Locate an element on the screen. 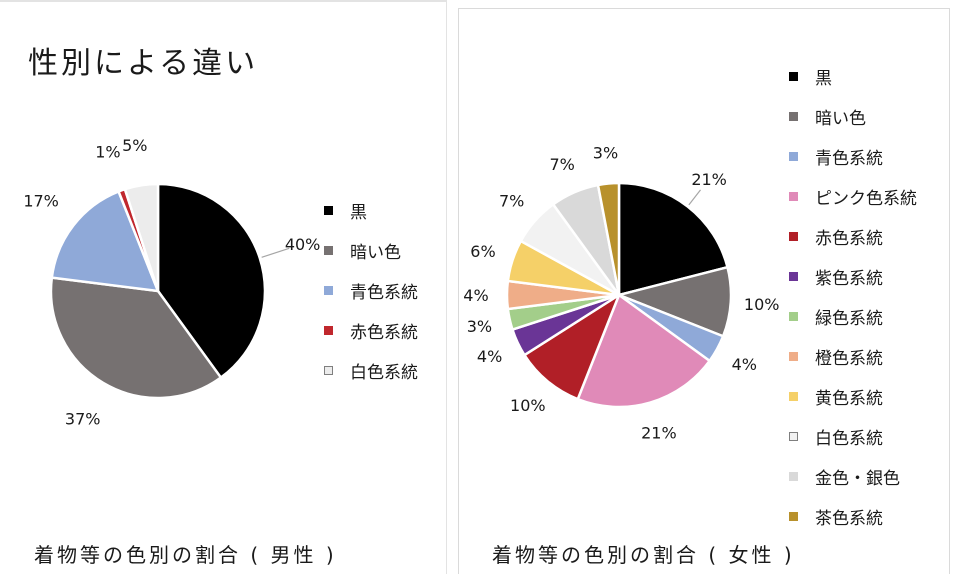 This screenshot has width=953, height=574. legend-label-female-9: 白色系統 is located at coordinates (849, 439).